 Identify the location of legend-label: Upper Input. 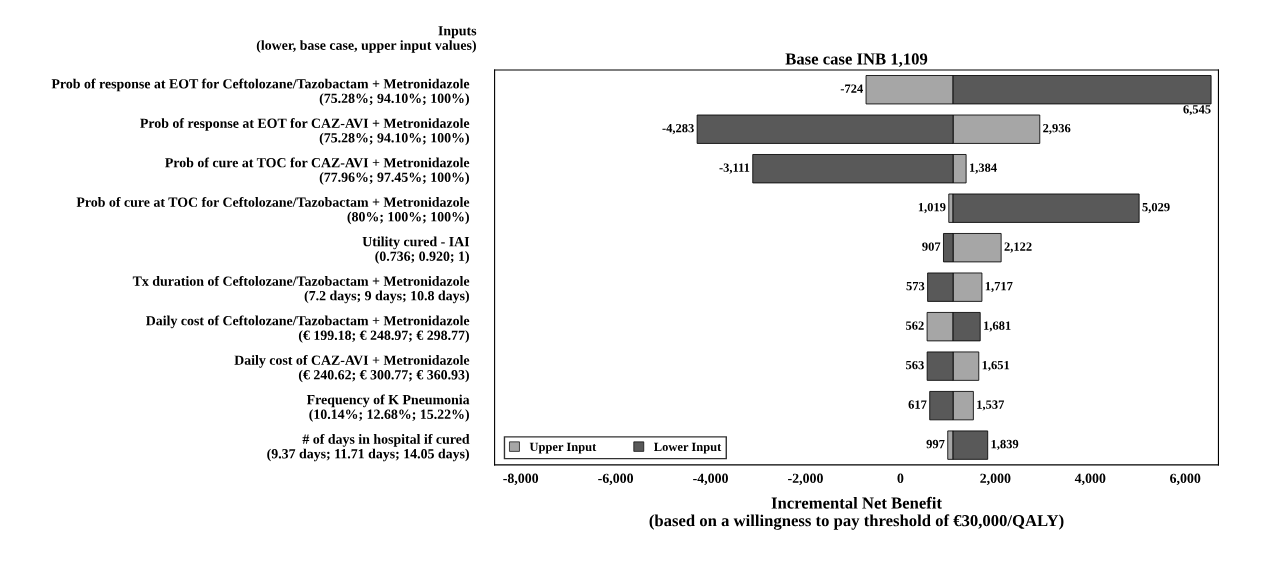
(563, 448).